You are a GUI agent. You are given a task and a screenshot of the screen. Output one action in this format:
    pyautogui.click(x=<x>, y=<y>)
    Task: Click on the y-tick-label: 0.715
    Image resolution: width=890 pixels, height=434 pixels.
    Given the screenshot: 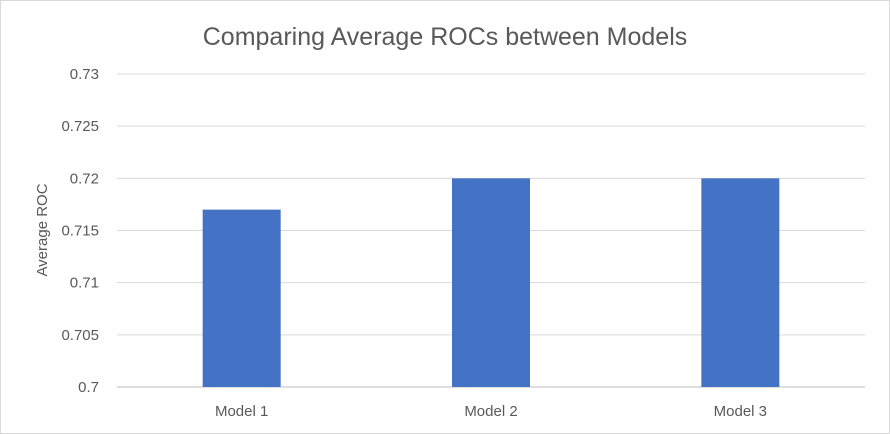 What is the action you would take?
    pyautogui.click(x=80, y=231)
    